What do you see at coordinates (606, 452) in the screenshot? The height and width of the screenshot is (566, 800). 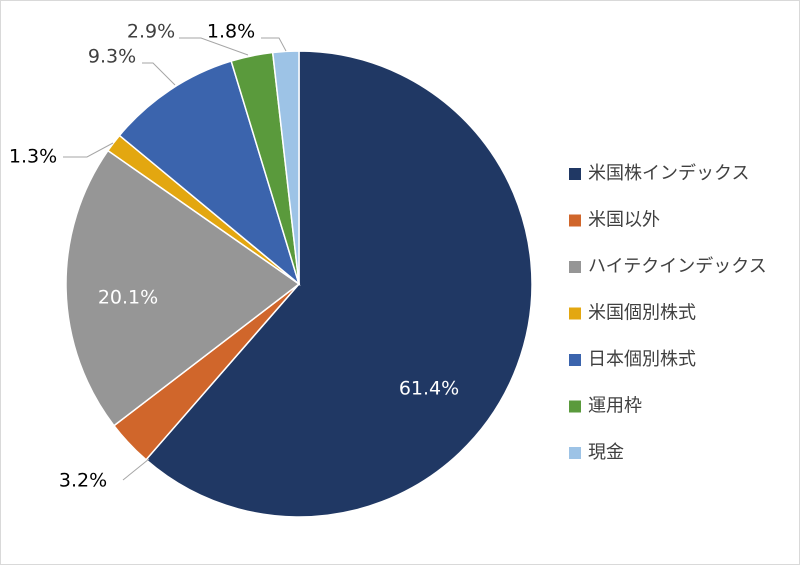 I see `legend-label: 現金` at bounding box center [606, 452].